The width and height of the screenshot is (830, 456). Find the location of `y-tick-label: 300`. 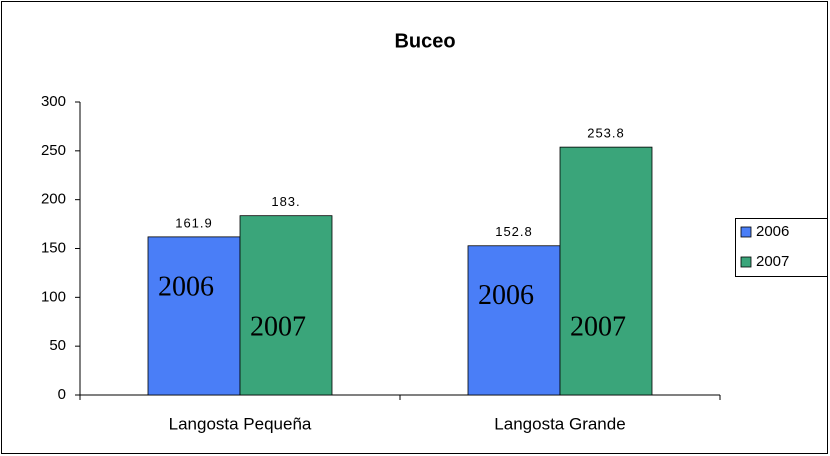

y-tick-label: 300 is located at coordinates (53, 101).